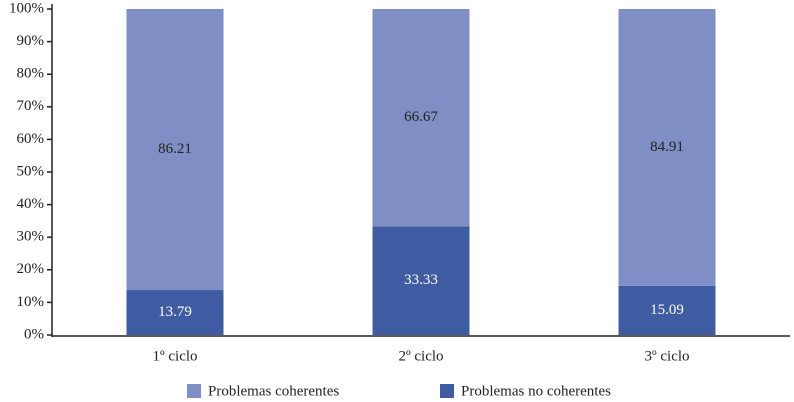 Image resolution: width=794 pixels, height=402 pixels. Describe the element at coordinates (31, 237) in the screenshot. I see `y-tick-label: 30%` at that location.